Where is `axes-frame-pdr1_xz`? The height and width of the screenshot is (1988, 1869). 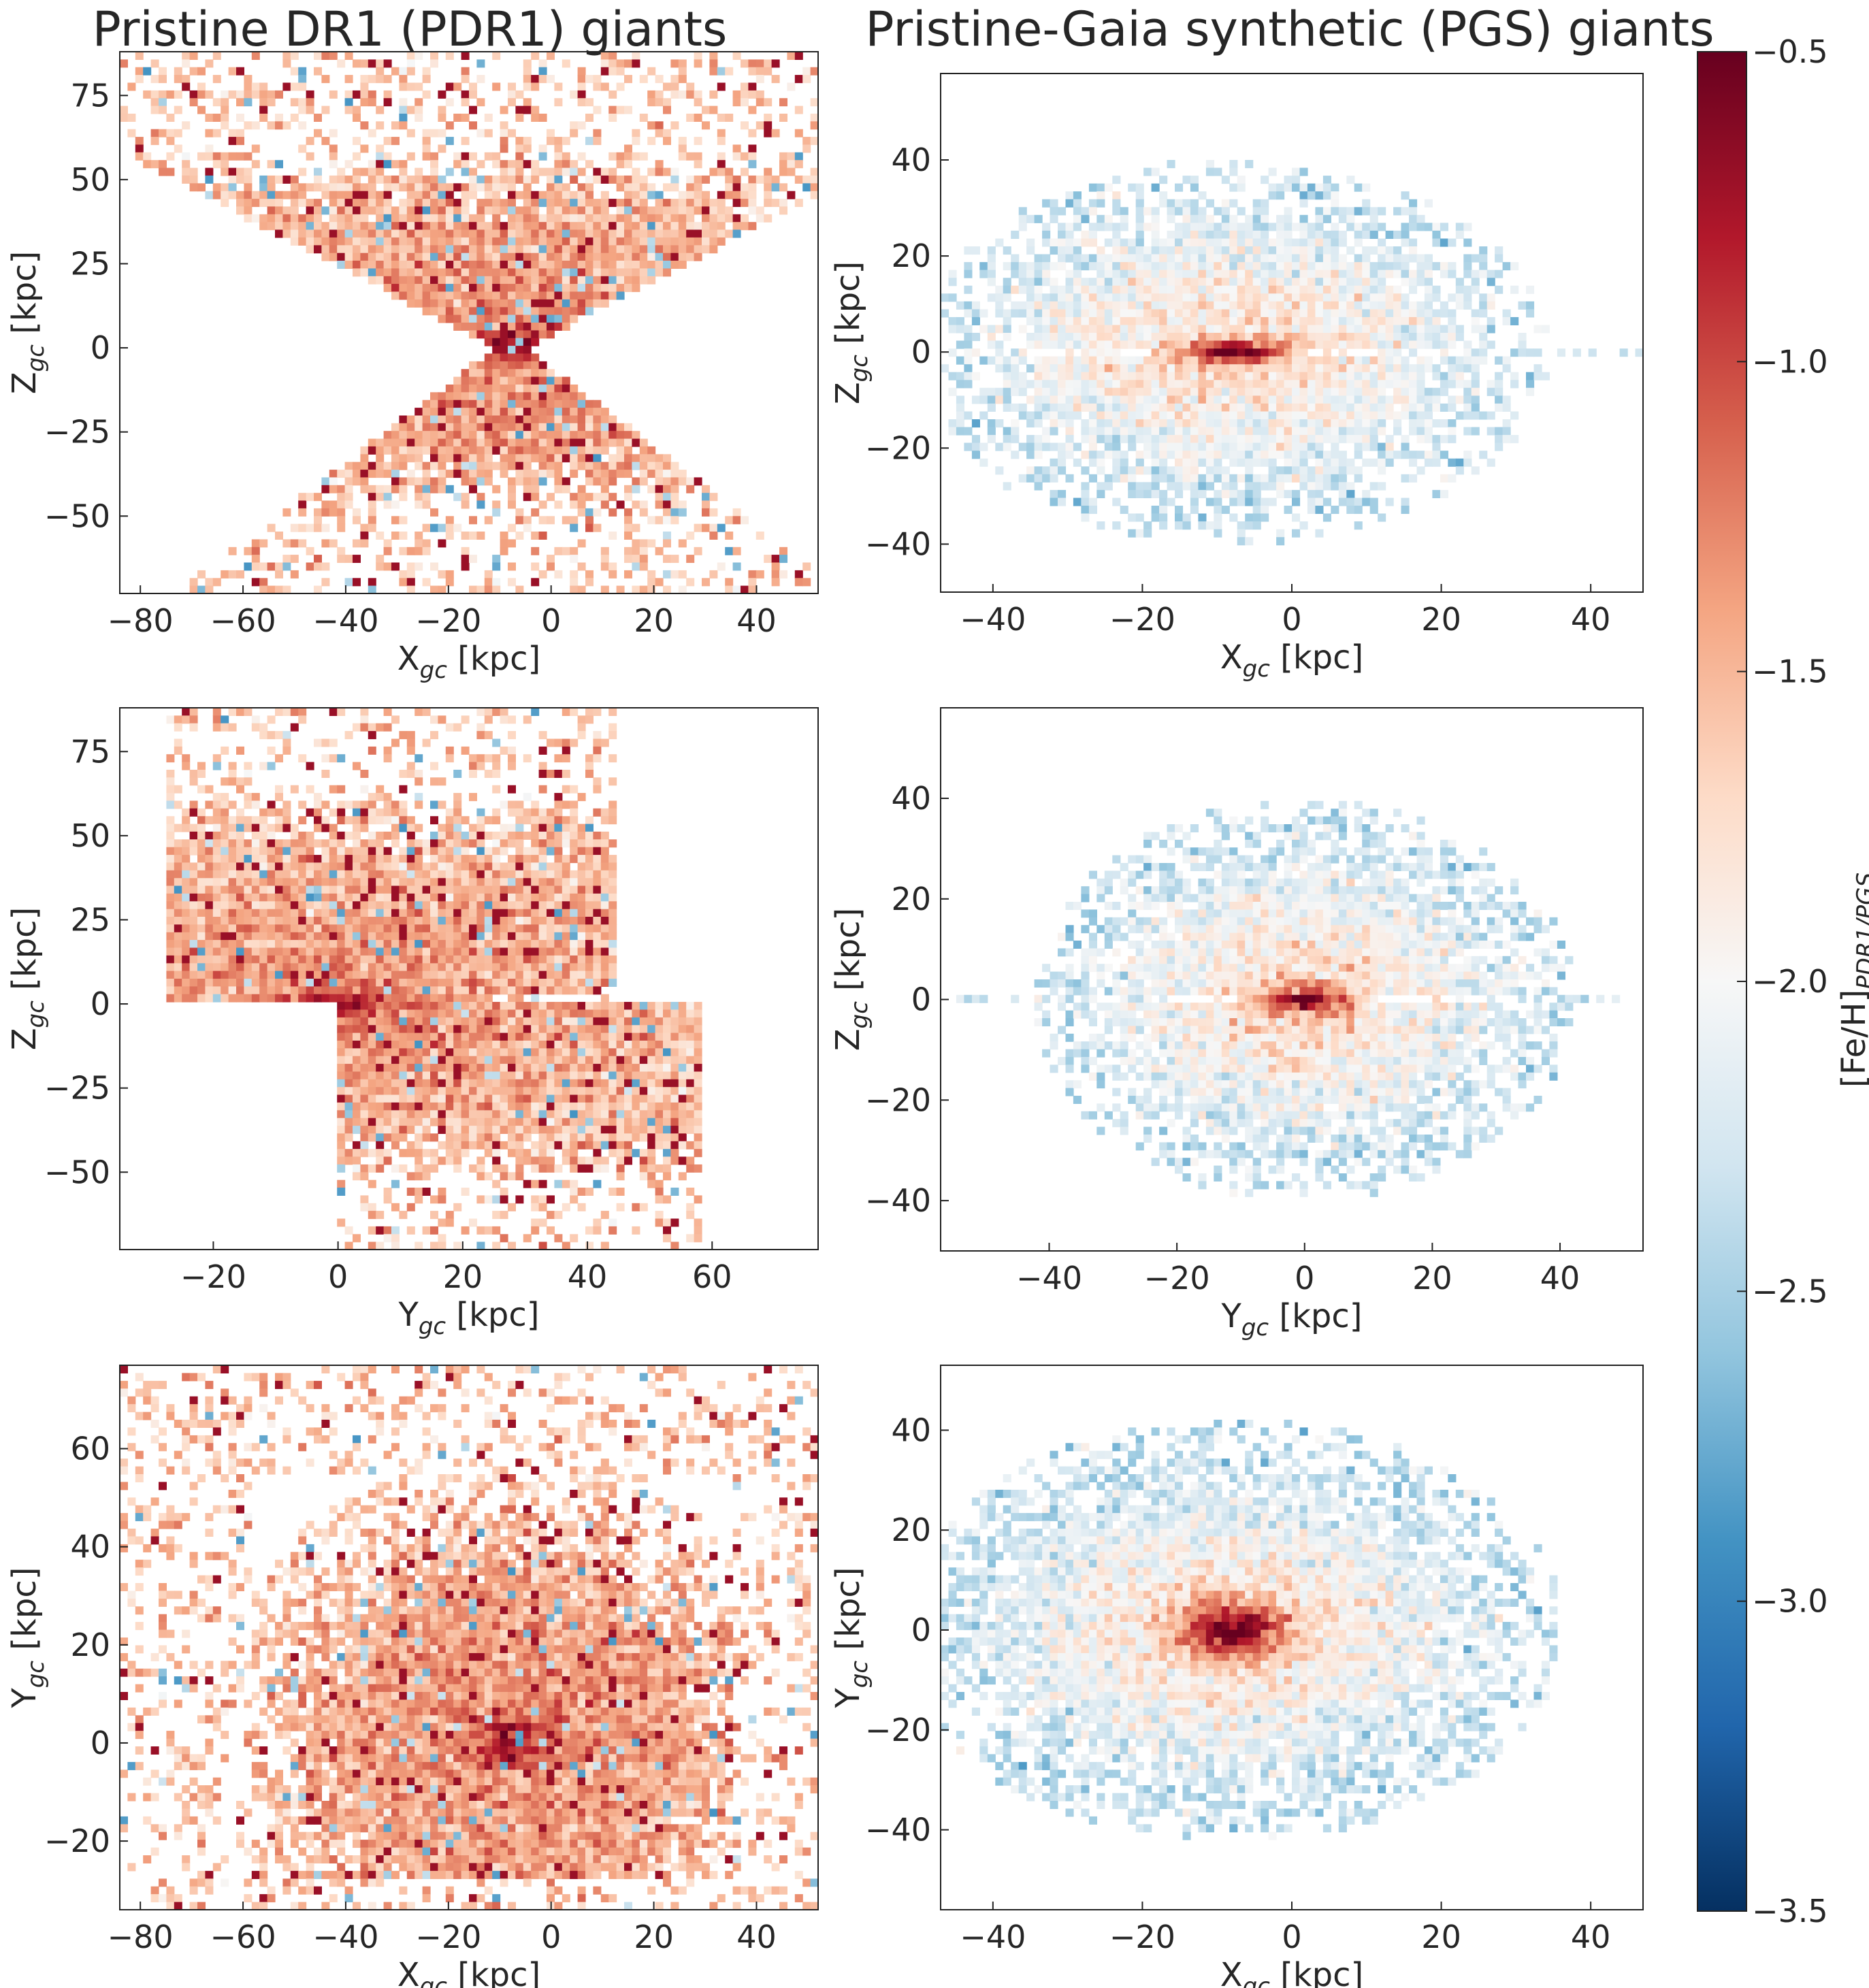 axes-frame-pdr1_xz is located at coordinates (469, 322).